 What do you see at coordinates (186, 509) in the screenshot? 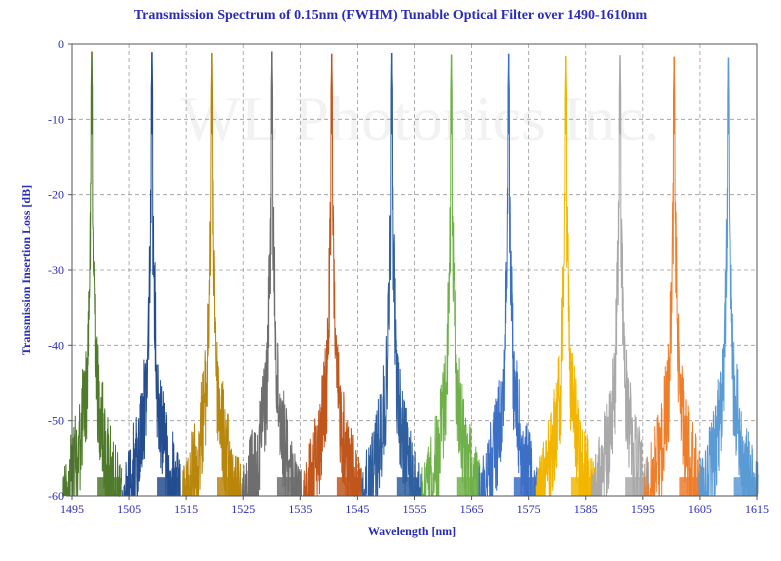
I see `x-tick-label: 1515` at bounding box center [186, 509].